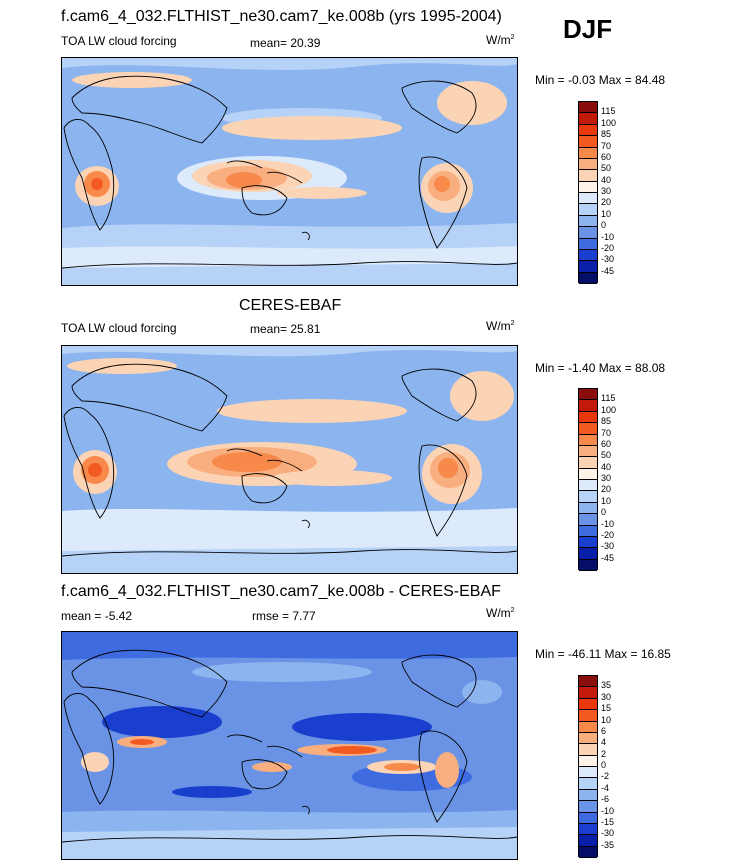 This screenshot has width=732, height=865. Describe the element at coordinates (606, 191) in the screenshot. I see `panel-1-colorbar-tick-label: 30` at that location.